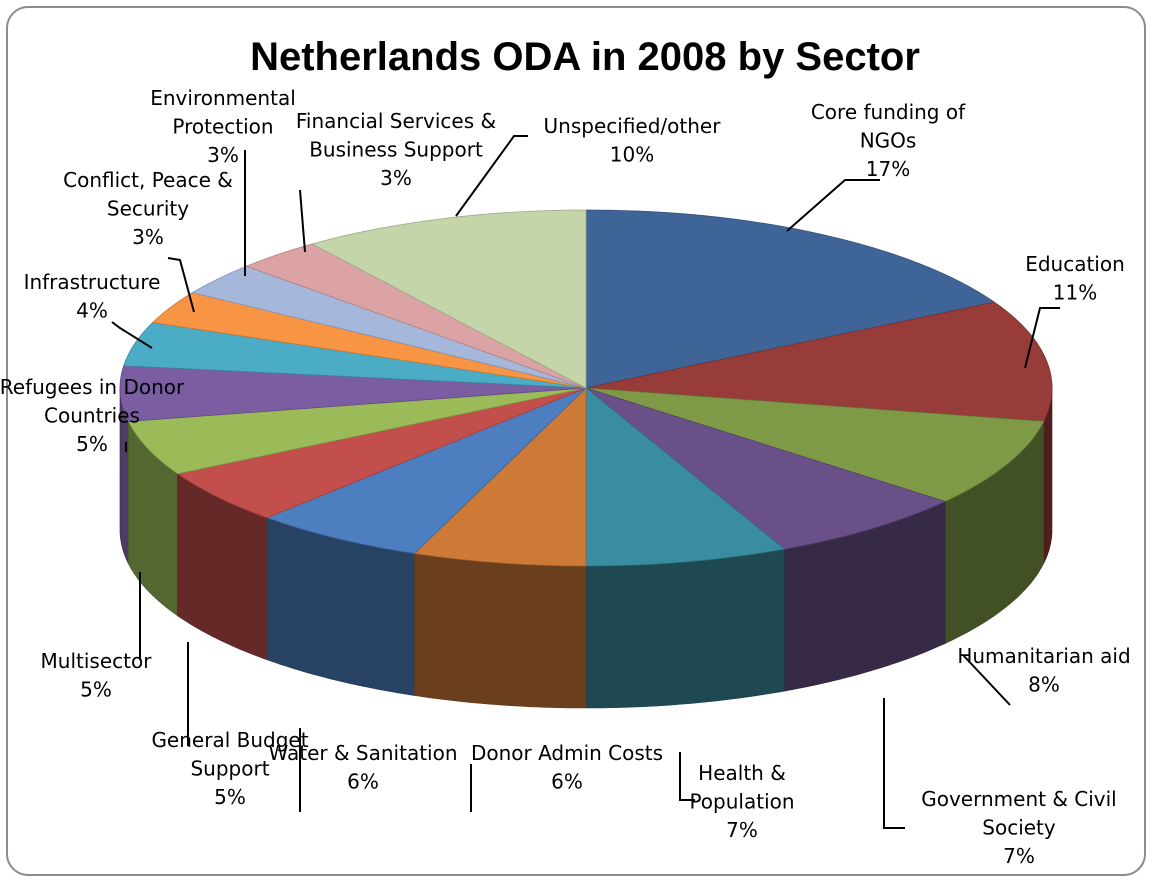  I want to click on slice-label: Multisector 5%, so click(97, 675).